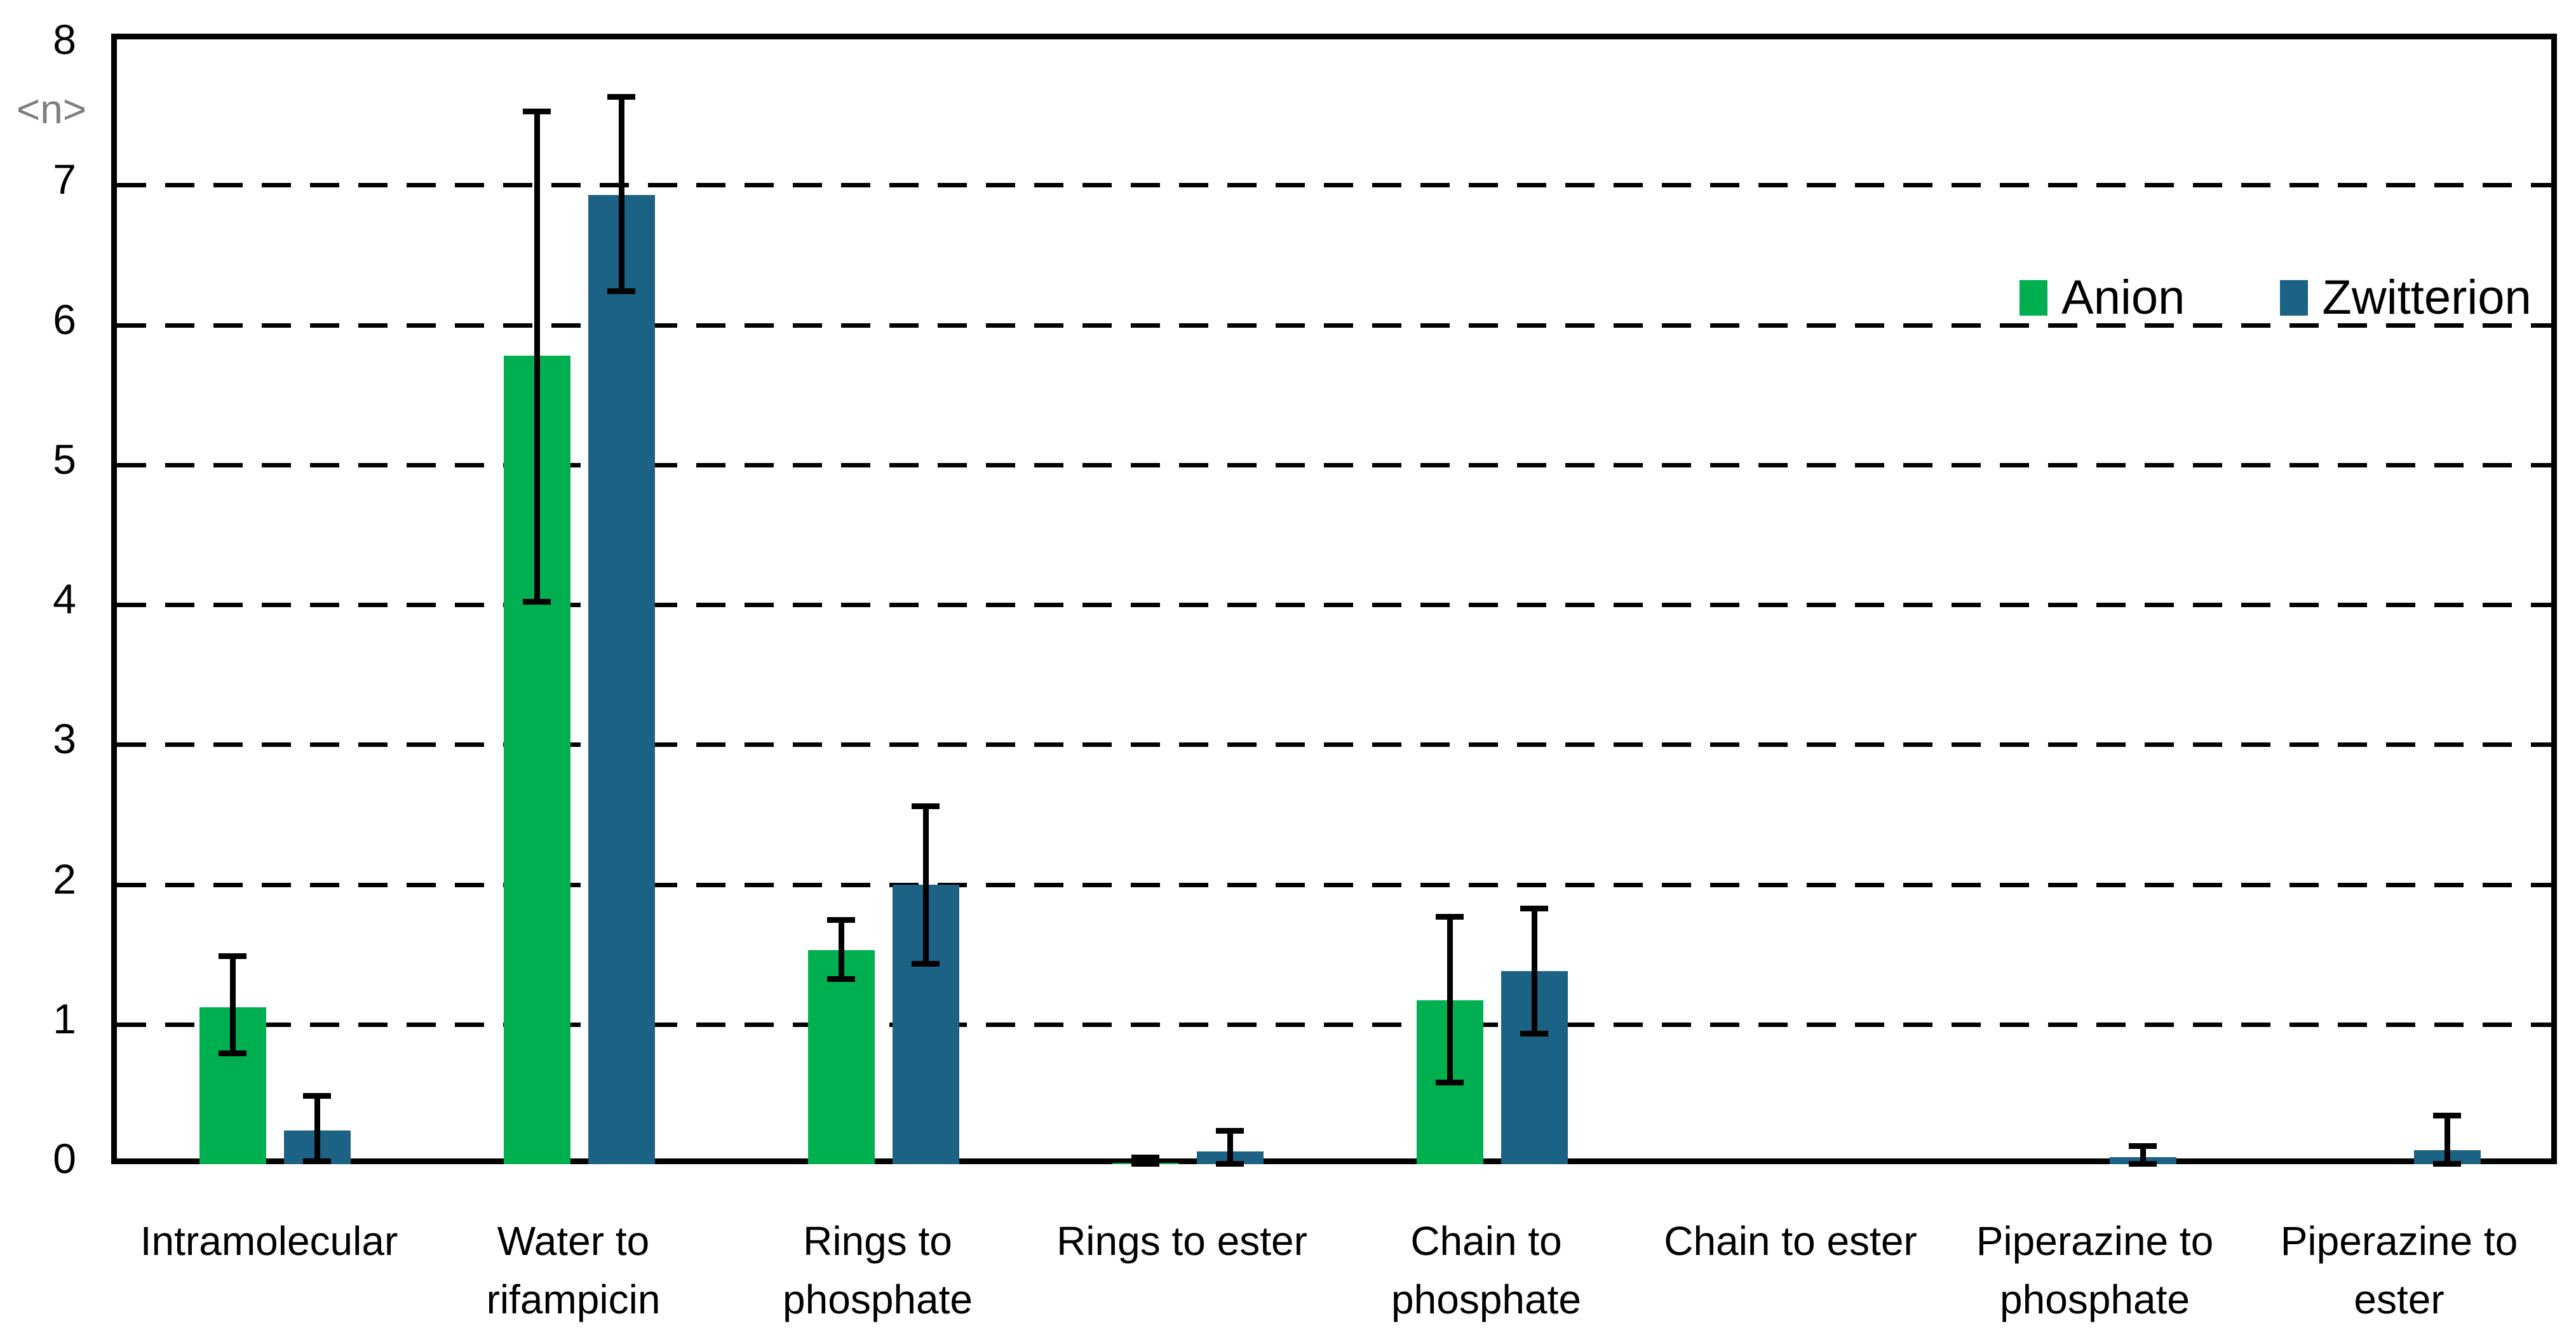 The height and width of the screenshot is (1335, 2576). What do you see at coordinates (64, 1018) in the screenshot?
I see `y-tick-label-1: 1` at bounding box center [64, 1018].